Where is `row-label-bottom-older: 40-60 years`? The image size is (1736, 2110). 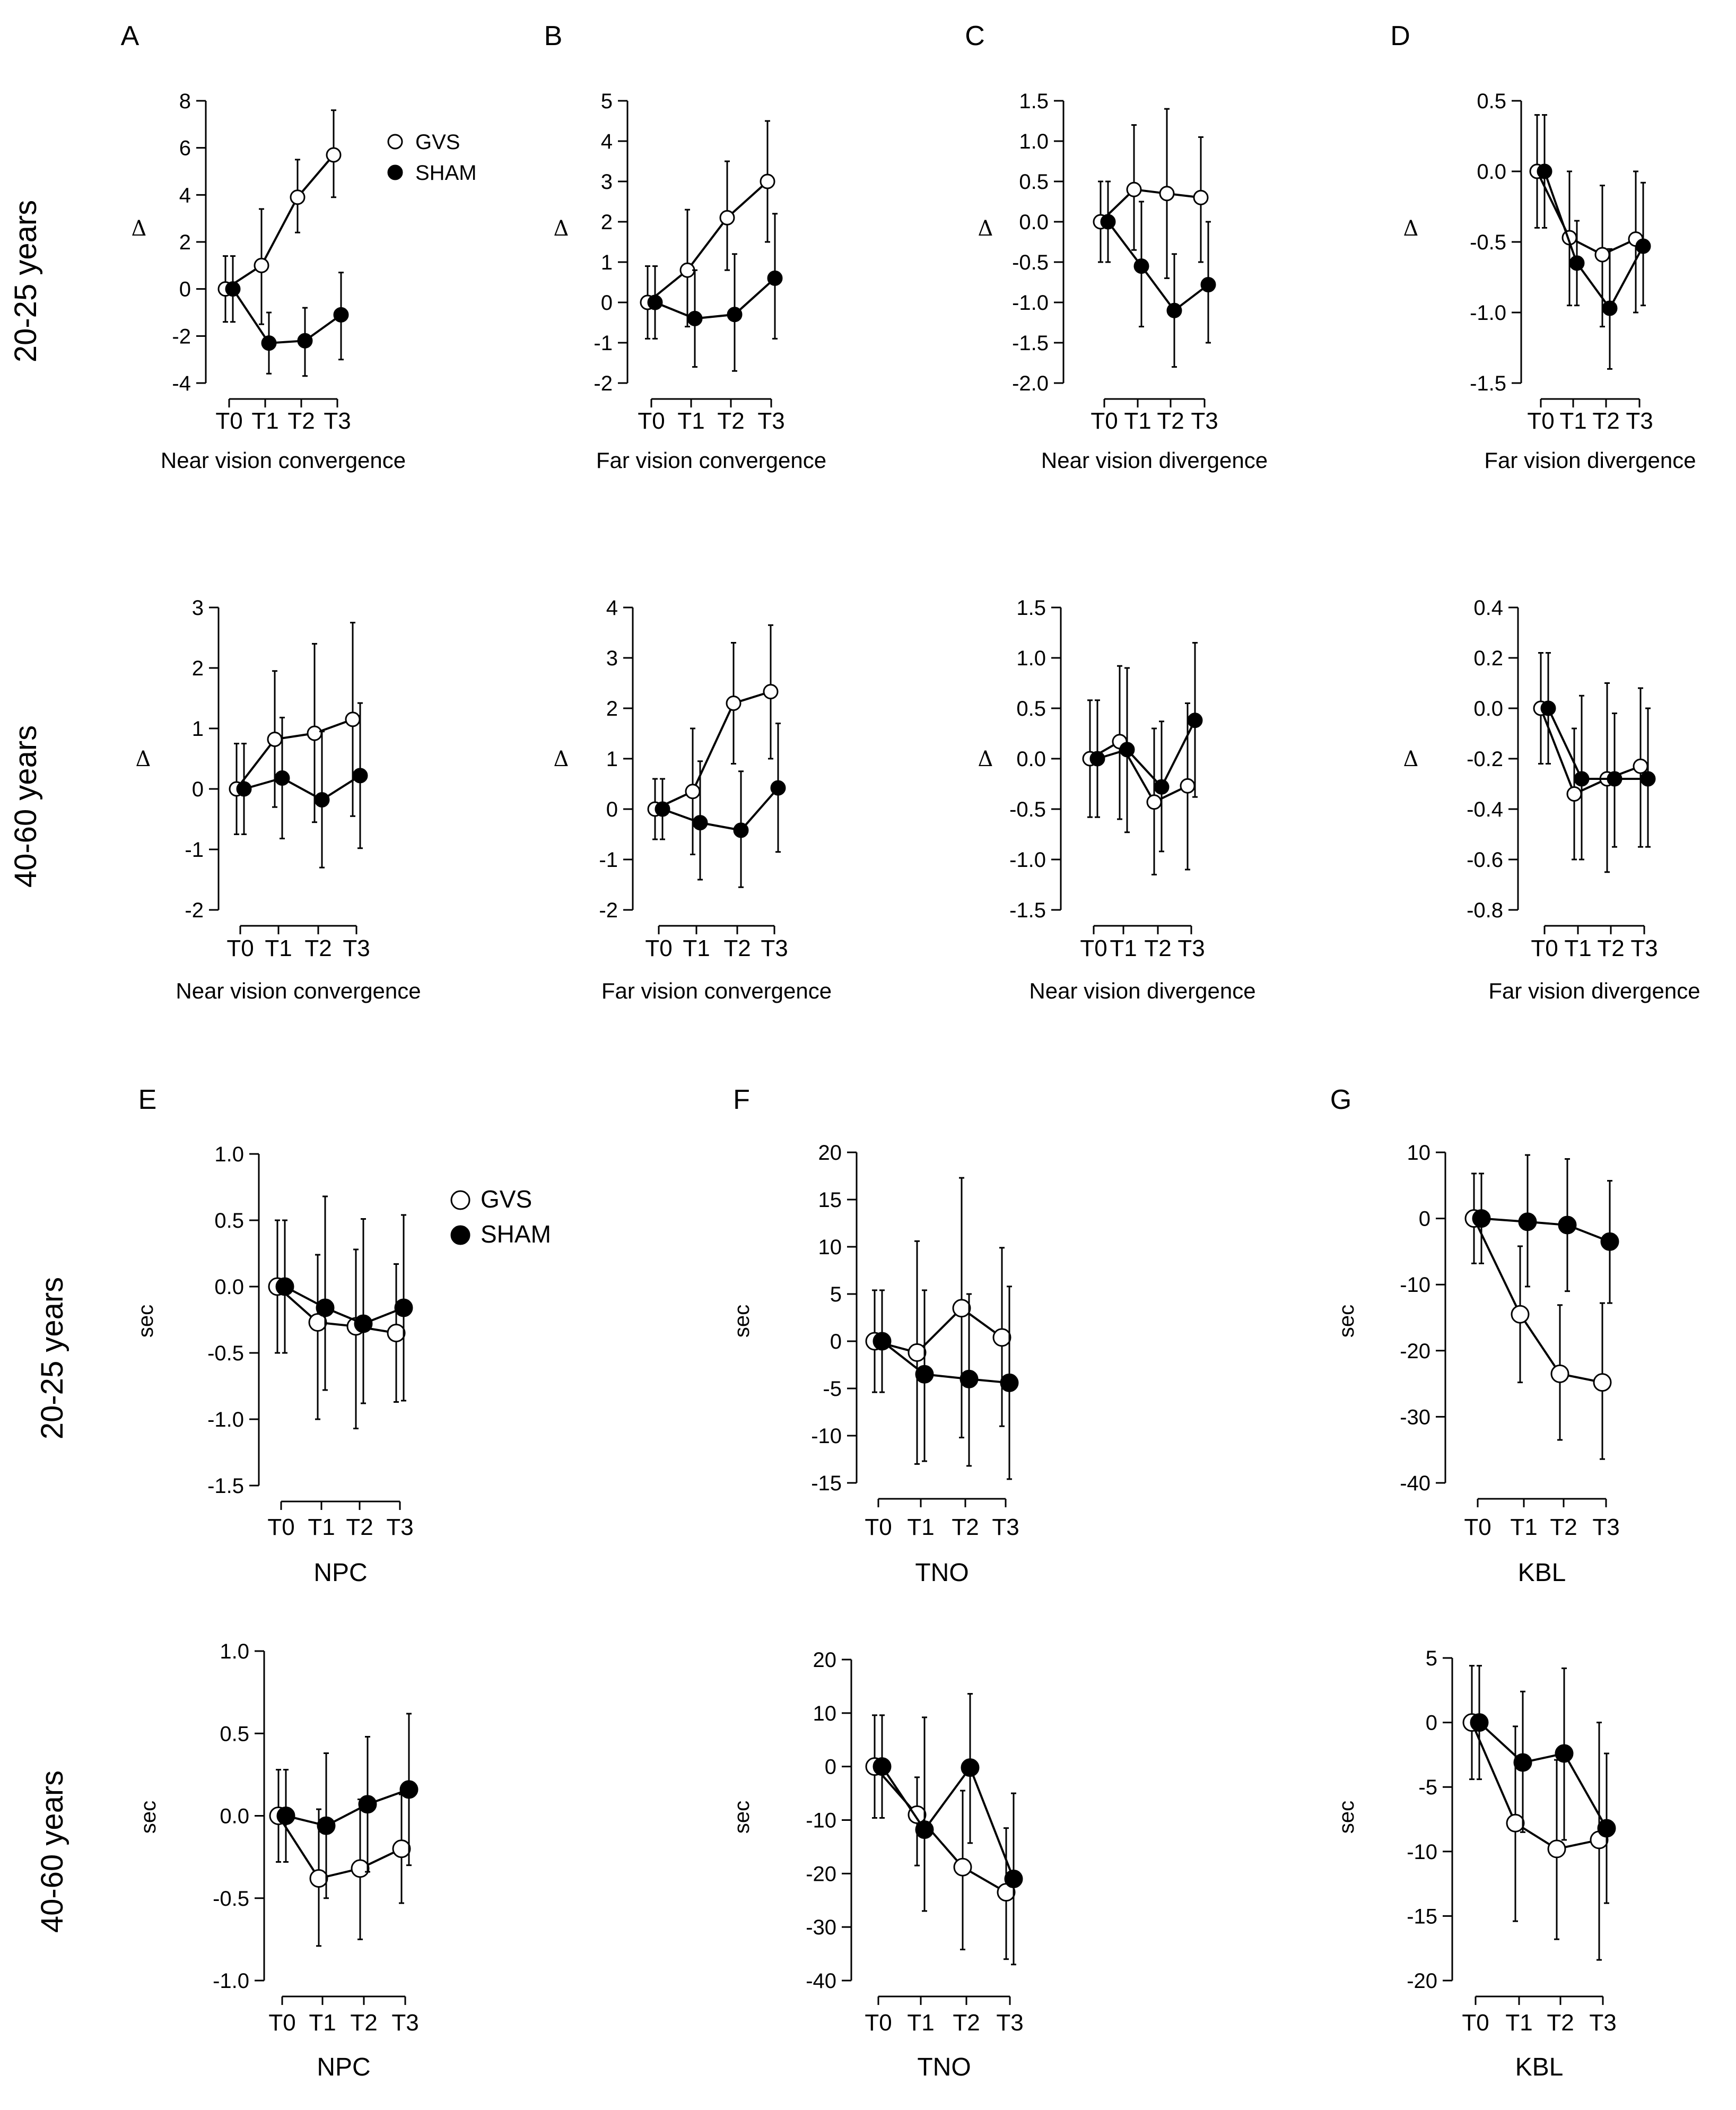
row-label-bottom-older: 40-60 years is located at coordinates (52, 1851).